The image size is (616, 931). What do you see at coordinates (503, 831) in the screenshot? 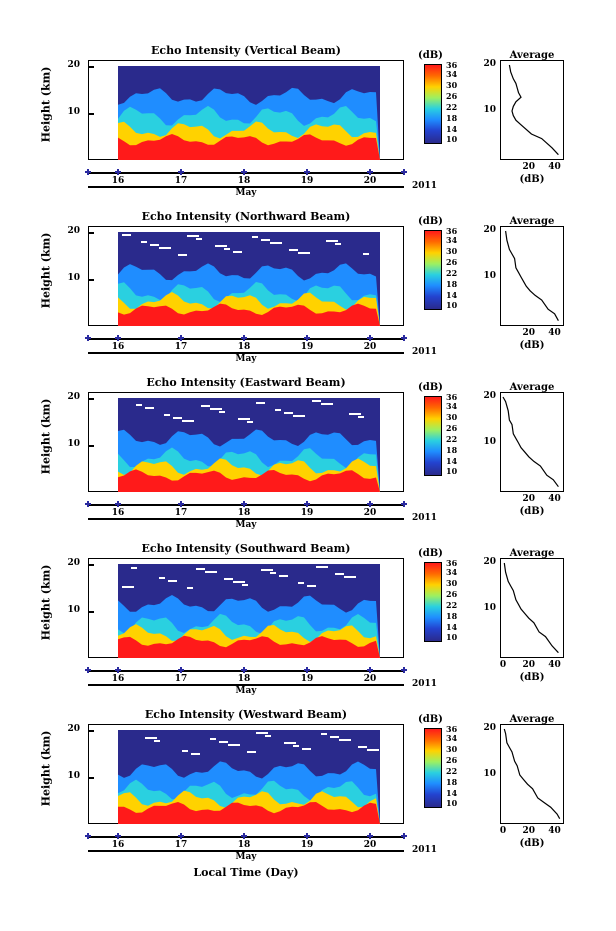
I see `average-x-tick-label: 0` at bounding box center [503, 831].